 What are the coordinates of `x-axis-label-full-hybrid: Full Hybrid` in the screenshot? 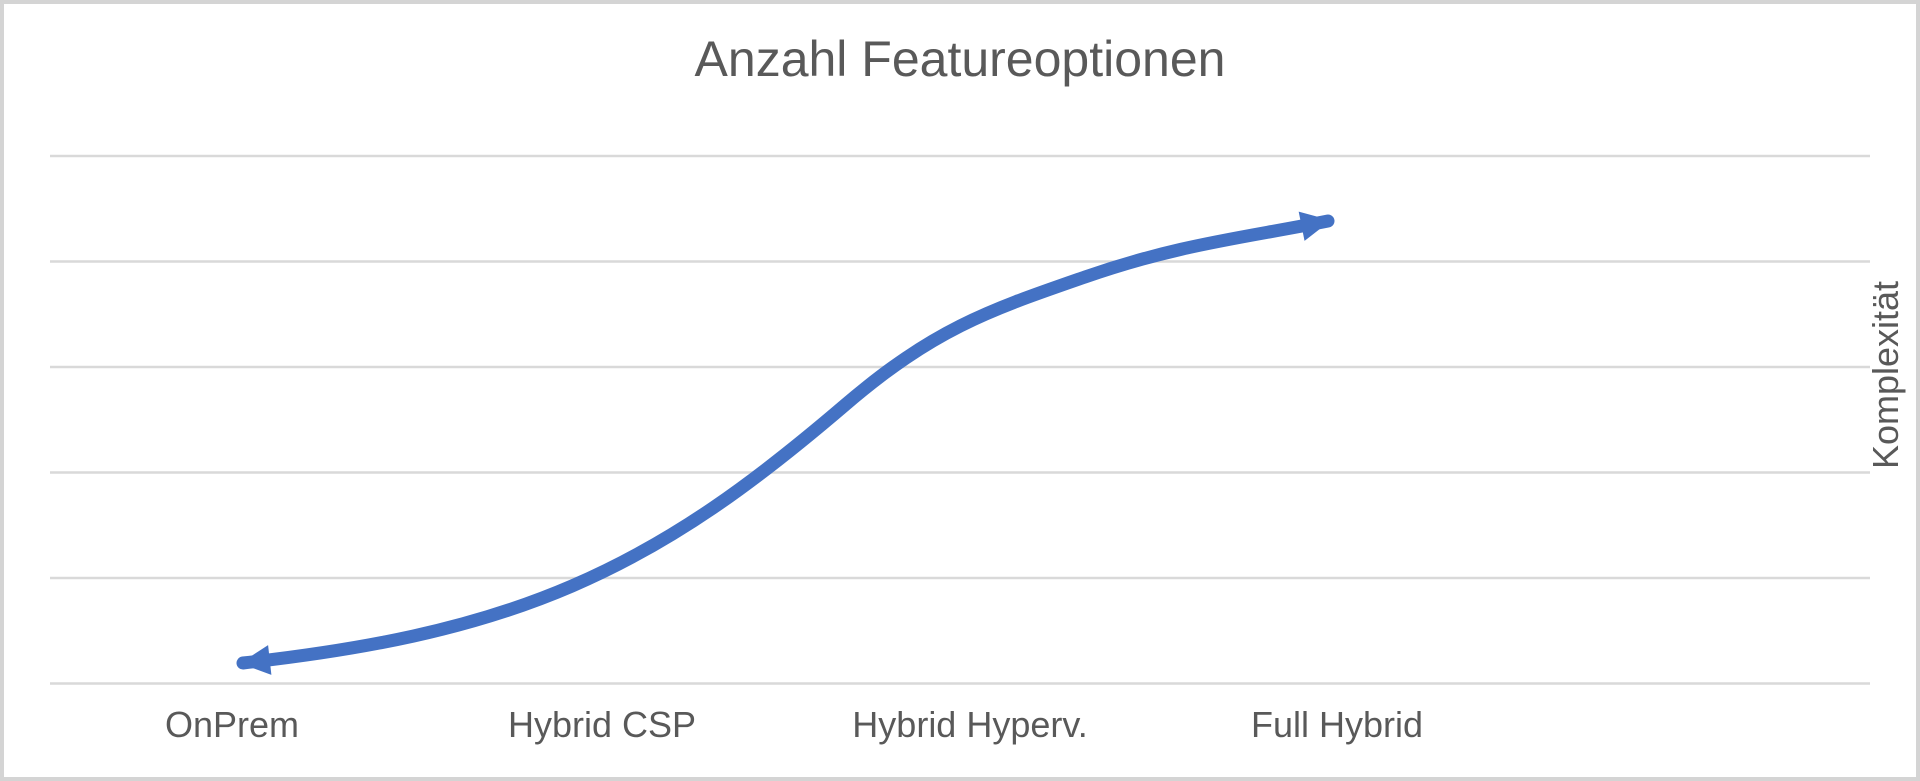 It's located at (1337, 724).